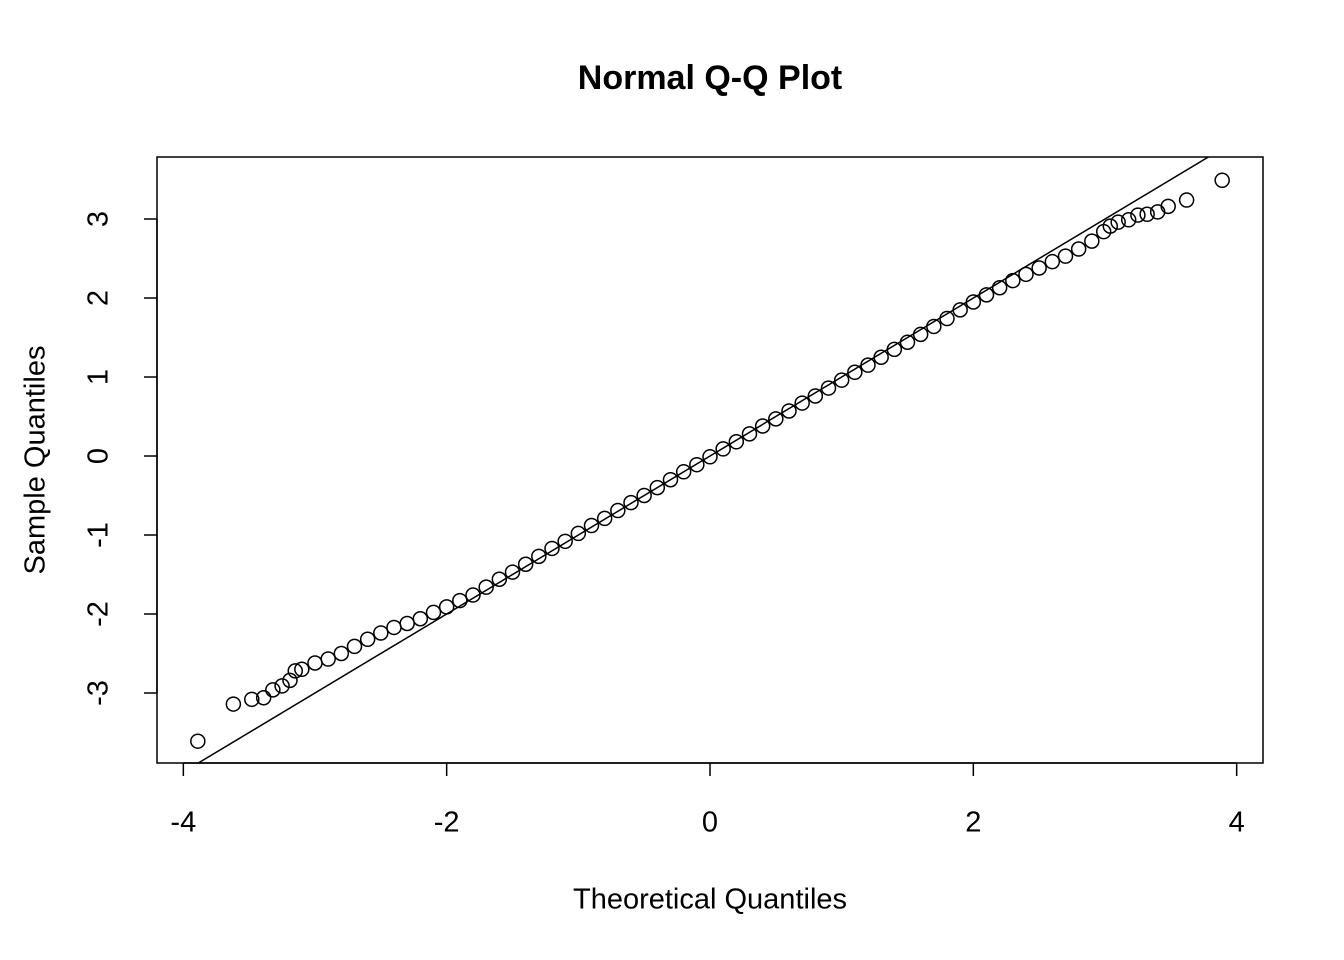 This screenshot has width=1344, height=960. Describe the element at coordinates (99, 219) in the screenshot. I see `y-tick-label: 3` at that location.